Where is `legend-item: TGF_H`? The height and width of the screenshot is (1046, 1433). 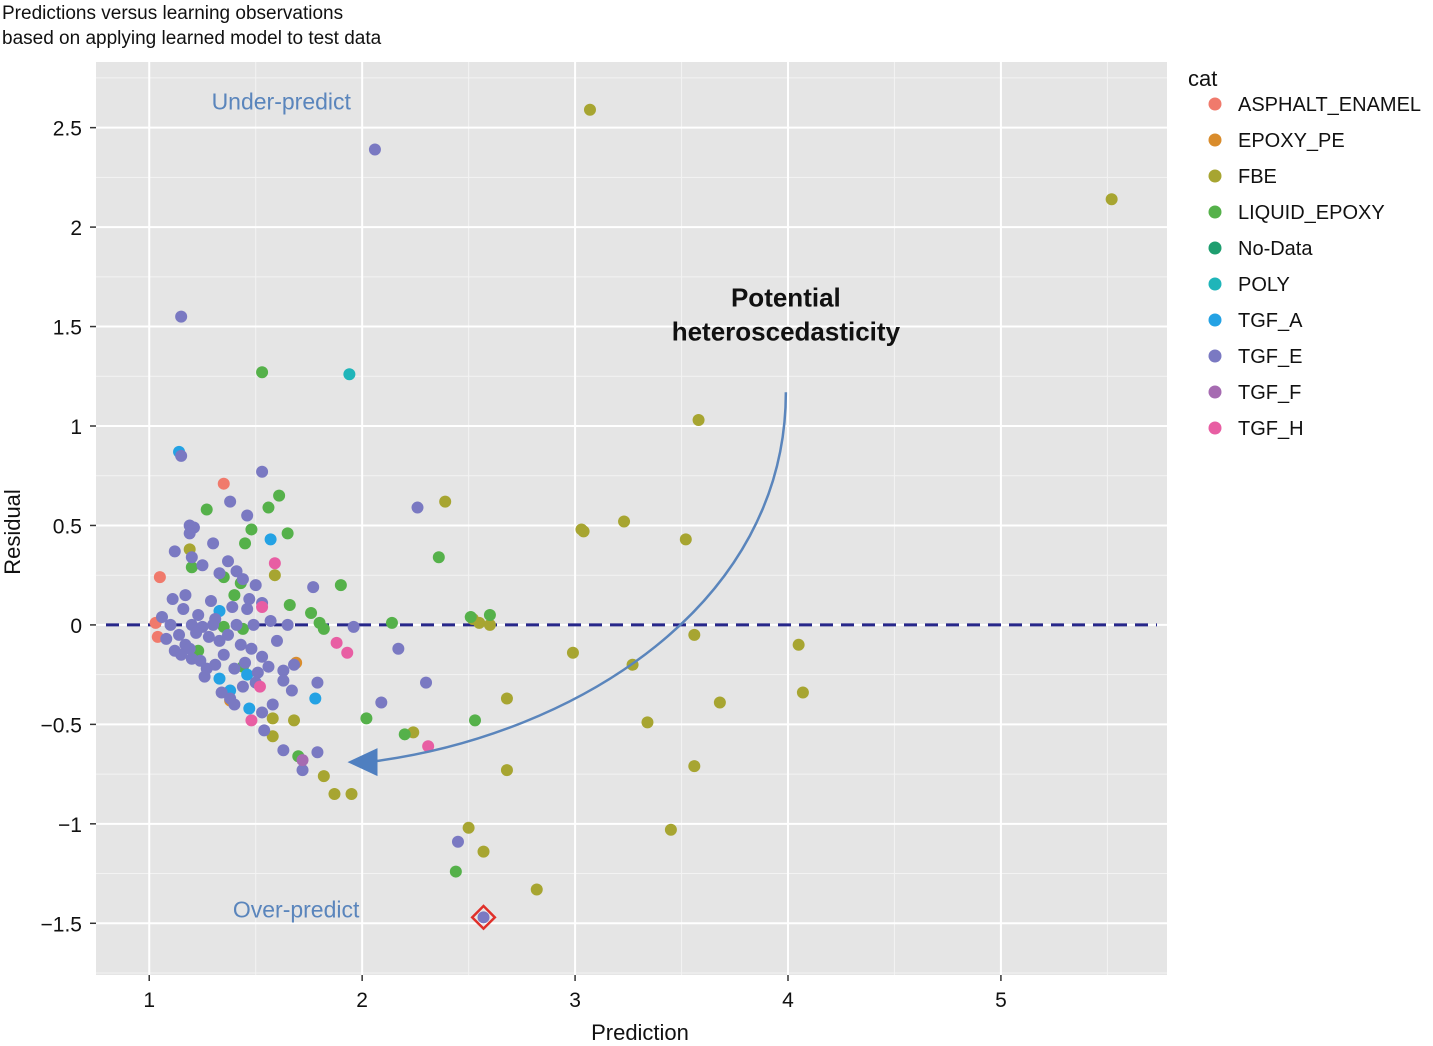 legend-item: TGF_H is located at coordinates (1256, 429).